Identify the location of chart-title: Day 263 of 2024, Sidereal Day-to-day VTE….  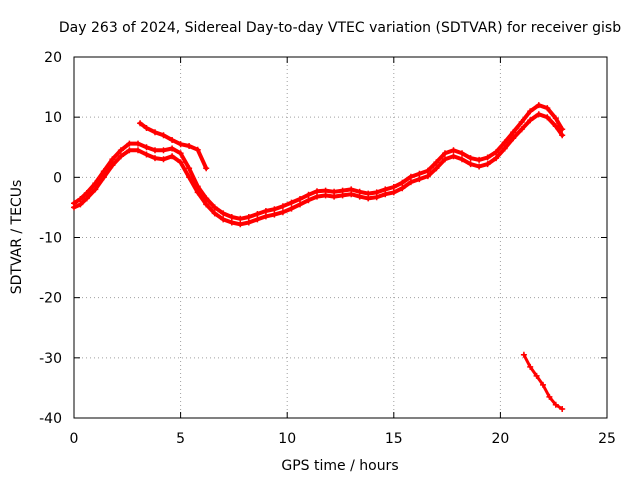
(340, 28).